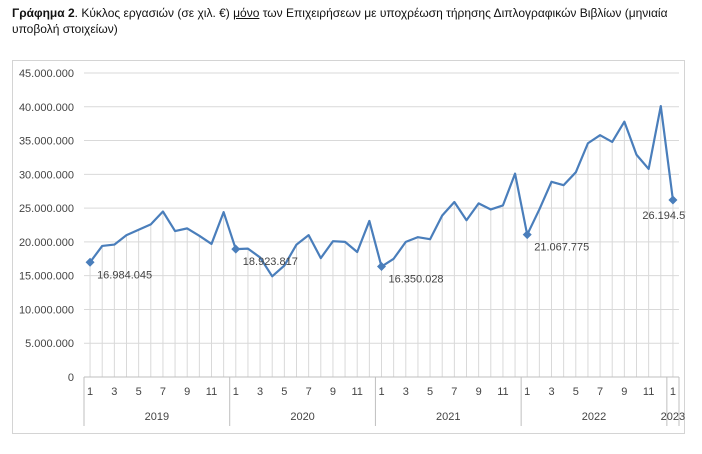  What do you see at coordinates (46, 108) in the screenshot?
I see `y-tick-label: 40.000.000` at bounding box center [46, 108].